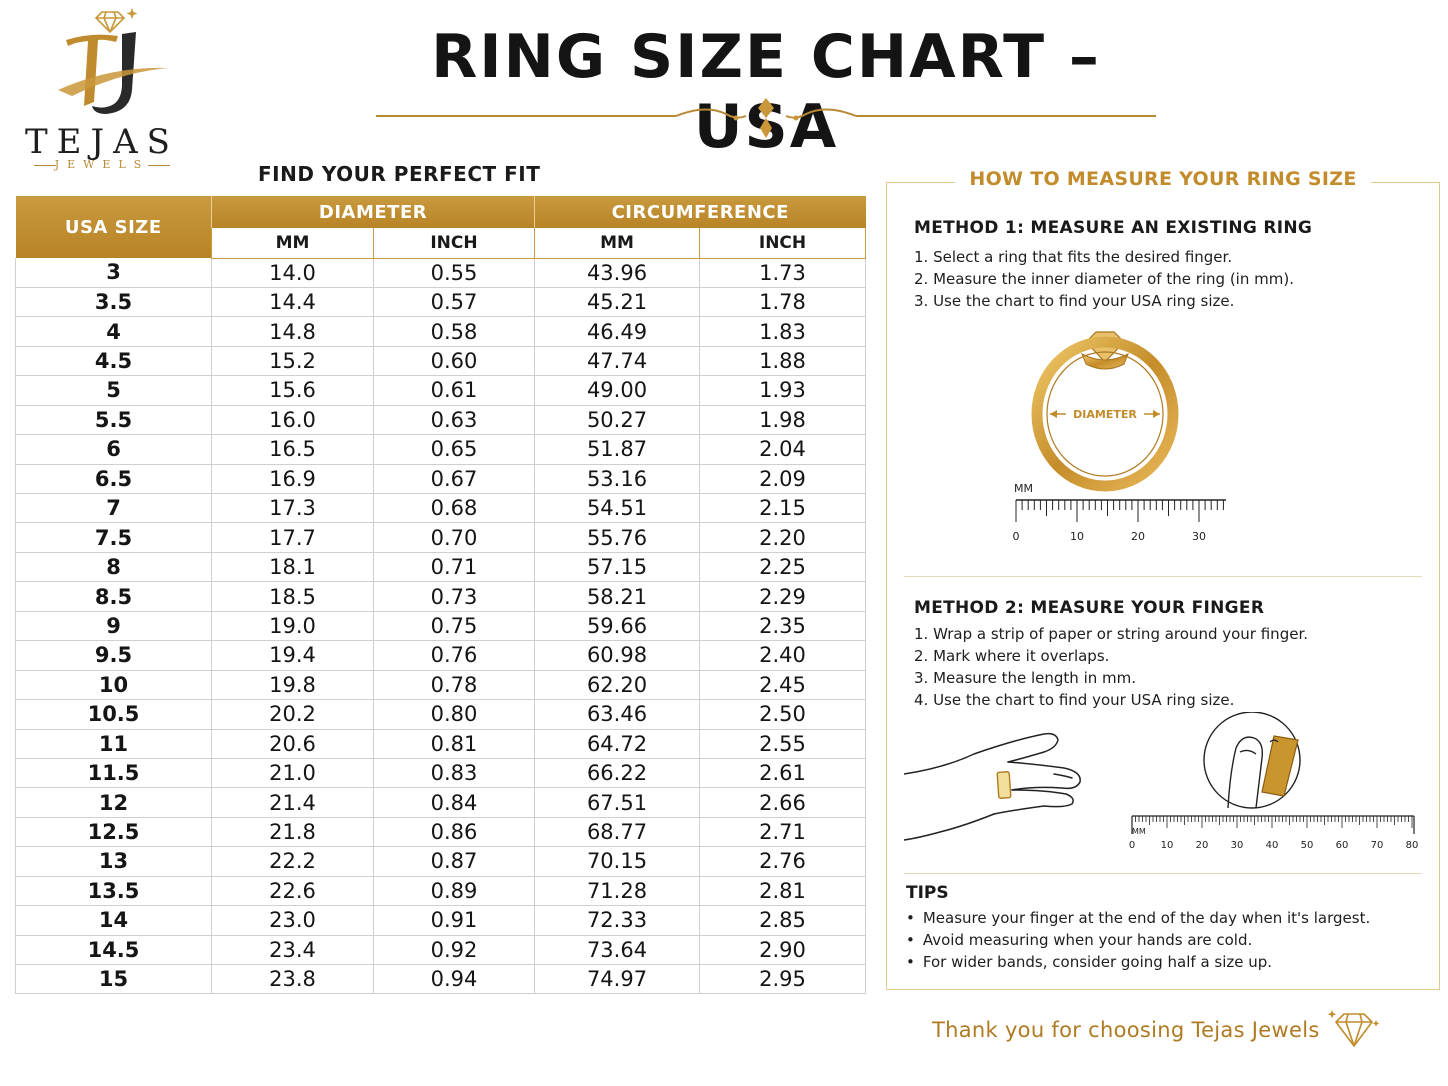 The width and height of the screenshot is (1448, 1086). Describe the element at coordinates (1126, 1030) in the screenshot. I see `thank-you-text: Thank you for choosing Tejas Jewels` at that location.